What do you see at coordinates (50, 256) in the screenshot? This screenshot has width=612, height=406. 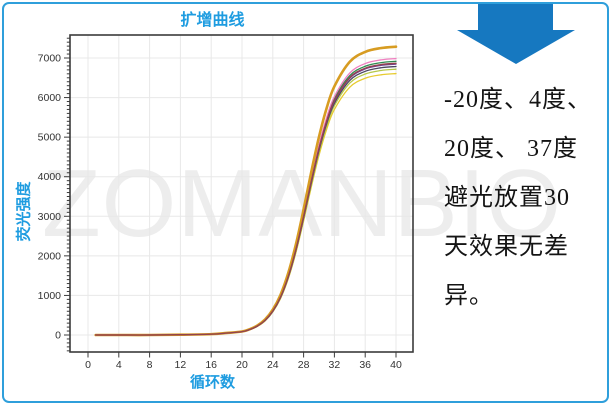 I see `svg-text: 2000` at bounding box center [50, 256].